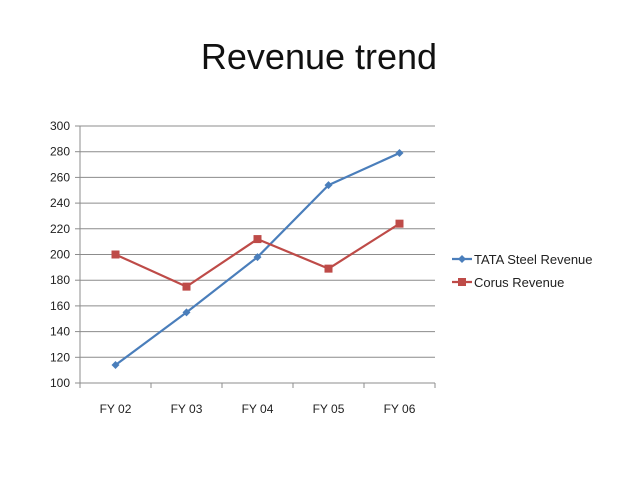 The height and width of the screenshot is (479, 638). Describe the element at coordinates (60, 357) in the screenshot. I see `y-tick-label: 120` at that location.